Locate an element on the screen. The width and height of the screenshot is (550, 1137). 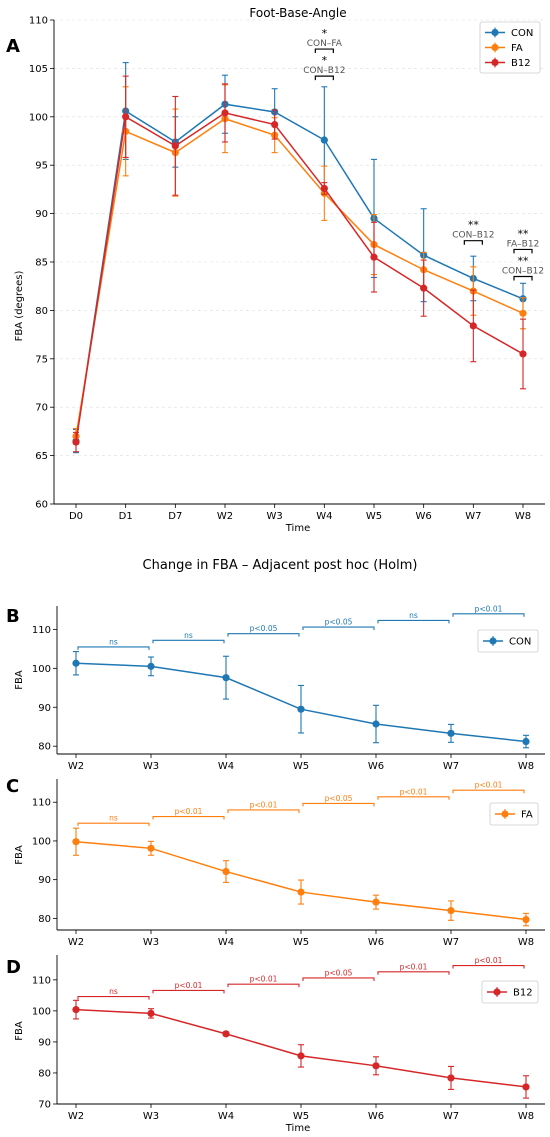
chart-d-xtick-label: W5 is located at coordinates (301, 1116).